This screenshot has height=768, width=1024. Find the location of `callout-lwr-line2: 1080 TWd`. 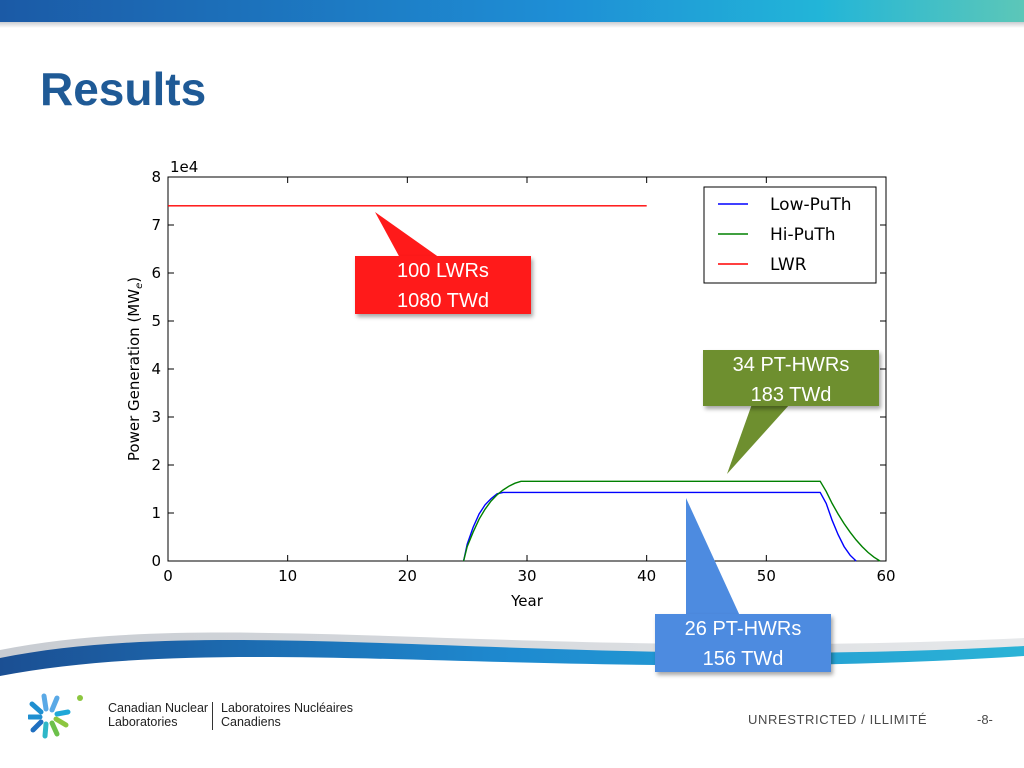

callout-lwr-line2: 1080 TWd is located at coordinates (443, 301).